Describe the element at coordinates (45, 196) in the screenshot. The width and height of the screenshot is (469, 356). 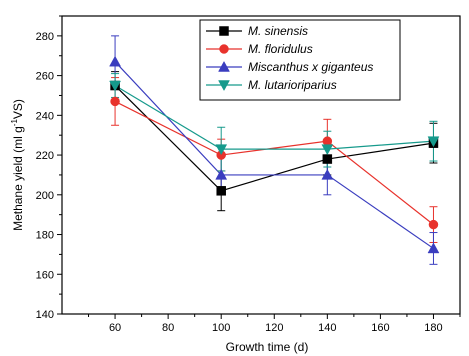
I see `y-tick-label: 200` at that location.